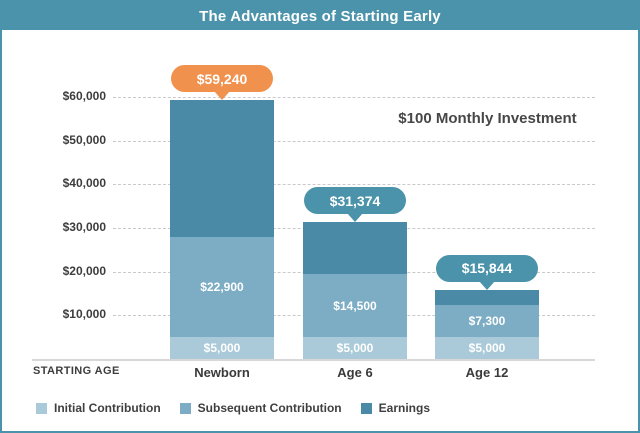 The image size is (640, 433). What do you see at coordinates (84, 270) in the screenshot?
I see `y-tick-label: $20,000` at bounding box center [84, 270].